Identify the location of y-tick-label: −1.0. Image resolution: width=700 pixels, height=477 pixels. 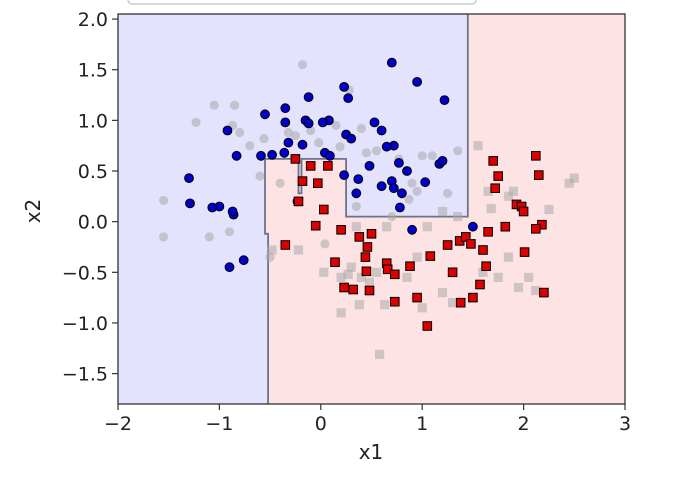
(85, 324).